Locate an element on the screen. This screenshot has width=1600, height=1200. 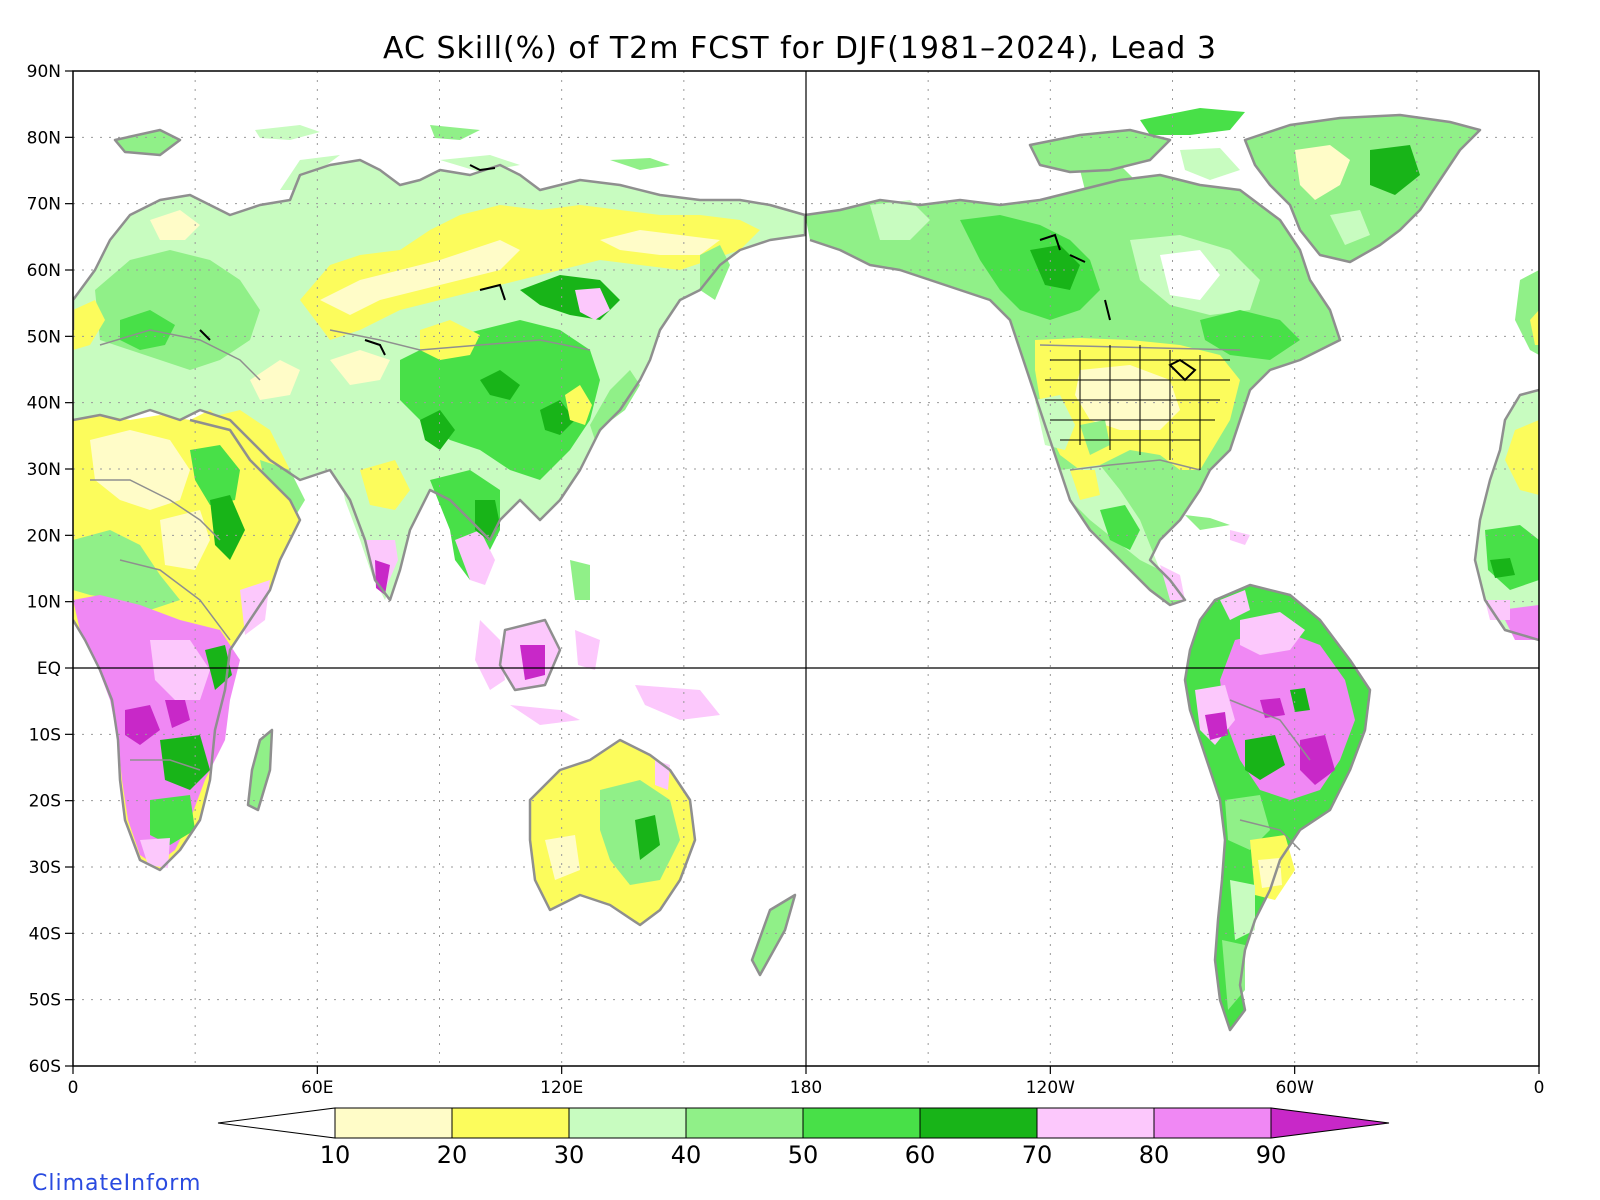
colorbar-label: 40 is located at coordinates (686, 1155).